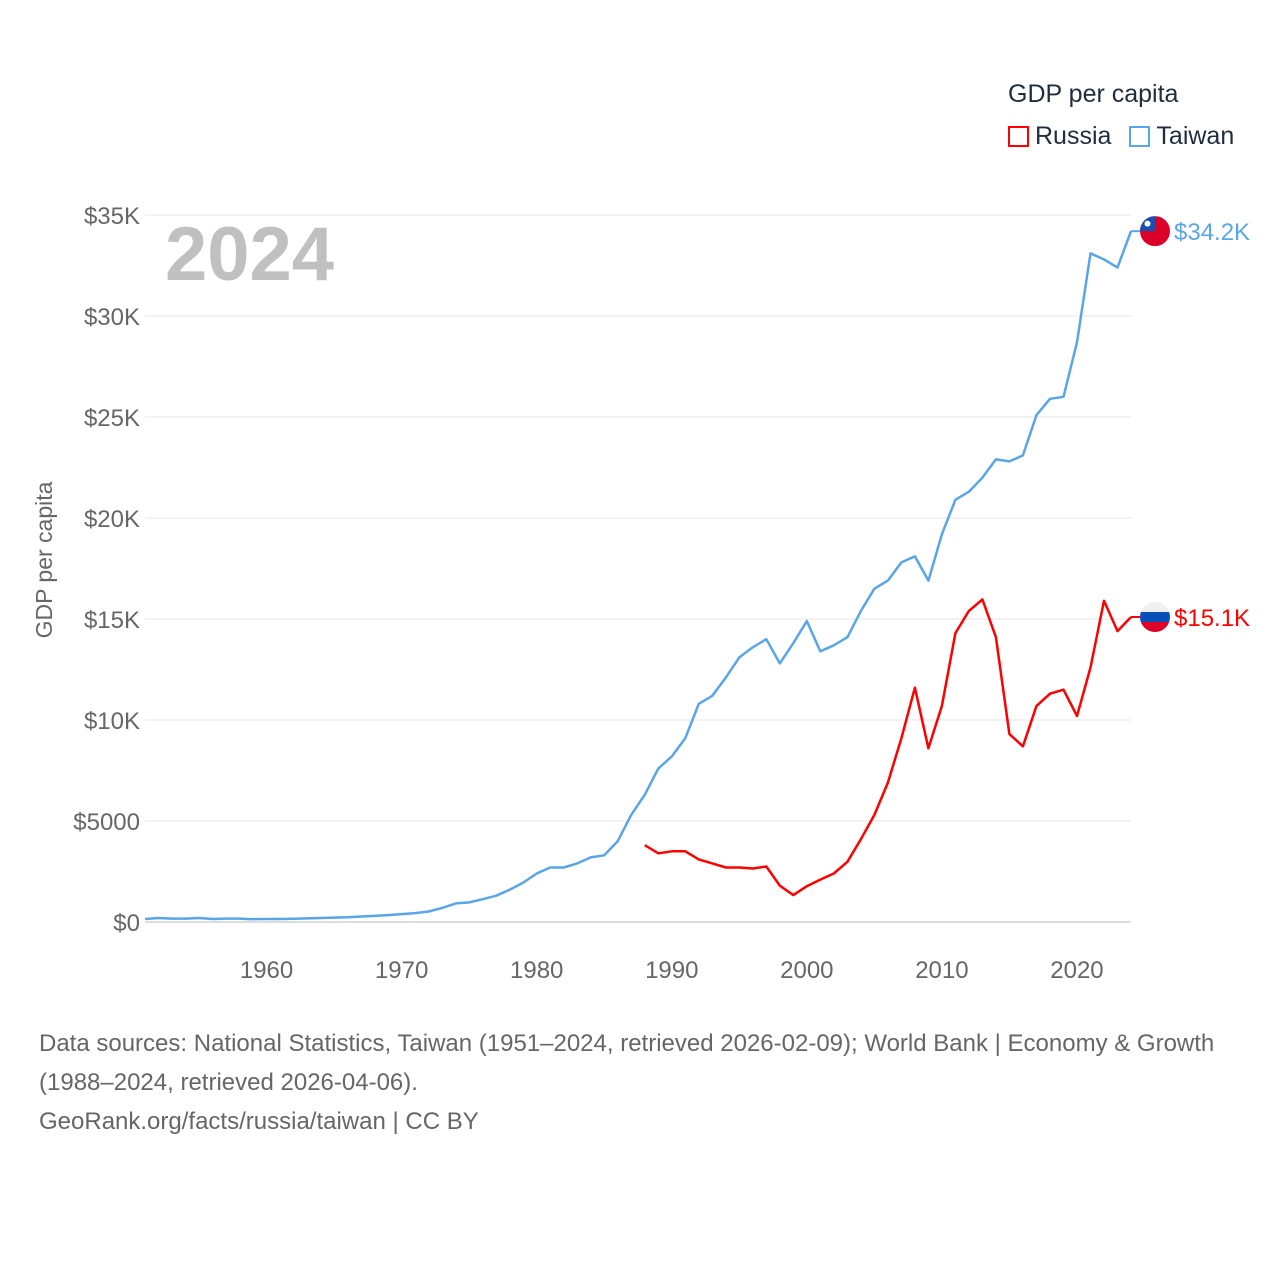  Describe the element at coordinates (401, 970) in the screenshot. I see `x-tick-label: 1970` at that location.